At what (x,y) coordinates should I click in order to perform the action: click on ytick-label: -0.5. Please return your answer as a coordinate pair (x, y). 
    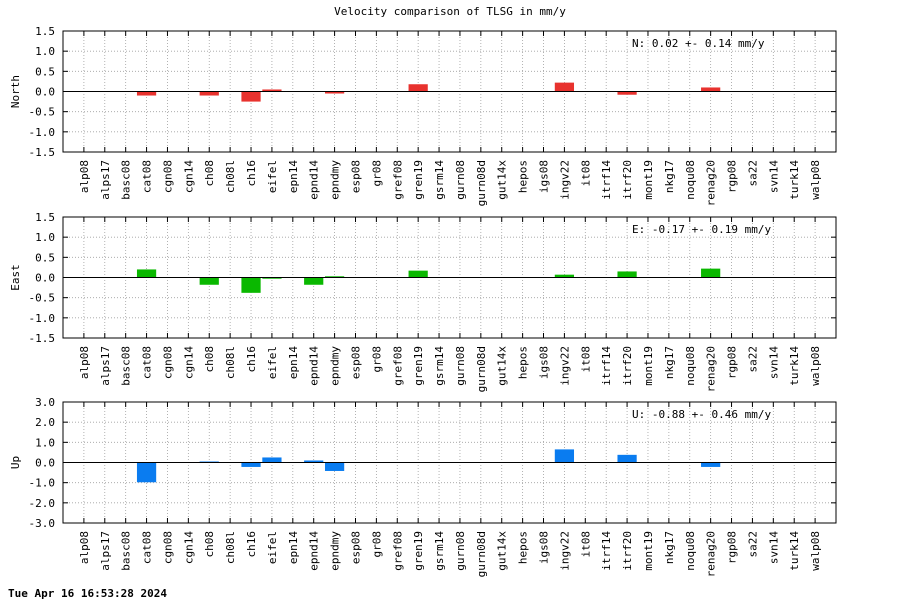
    Looking at the image, I should click on (42, 298).